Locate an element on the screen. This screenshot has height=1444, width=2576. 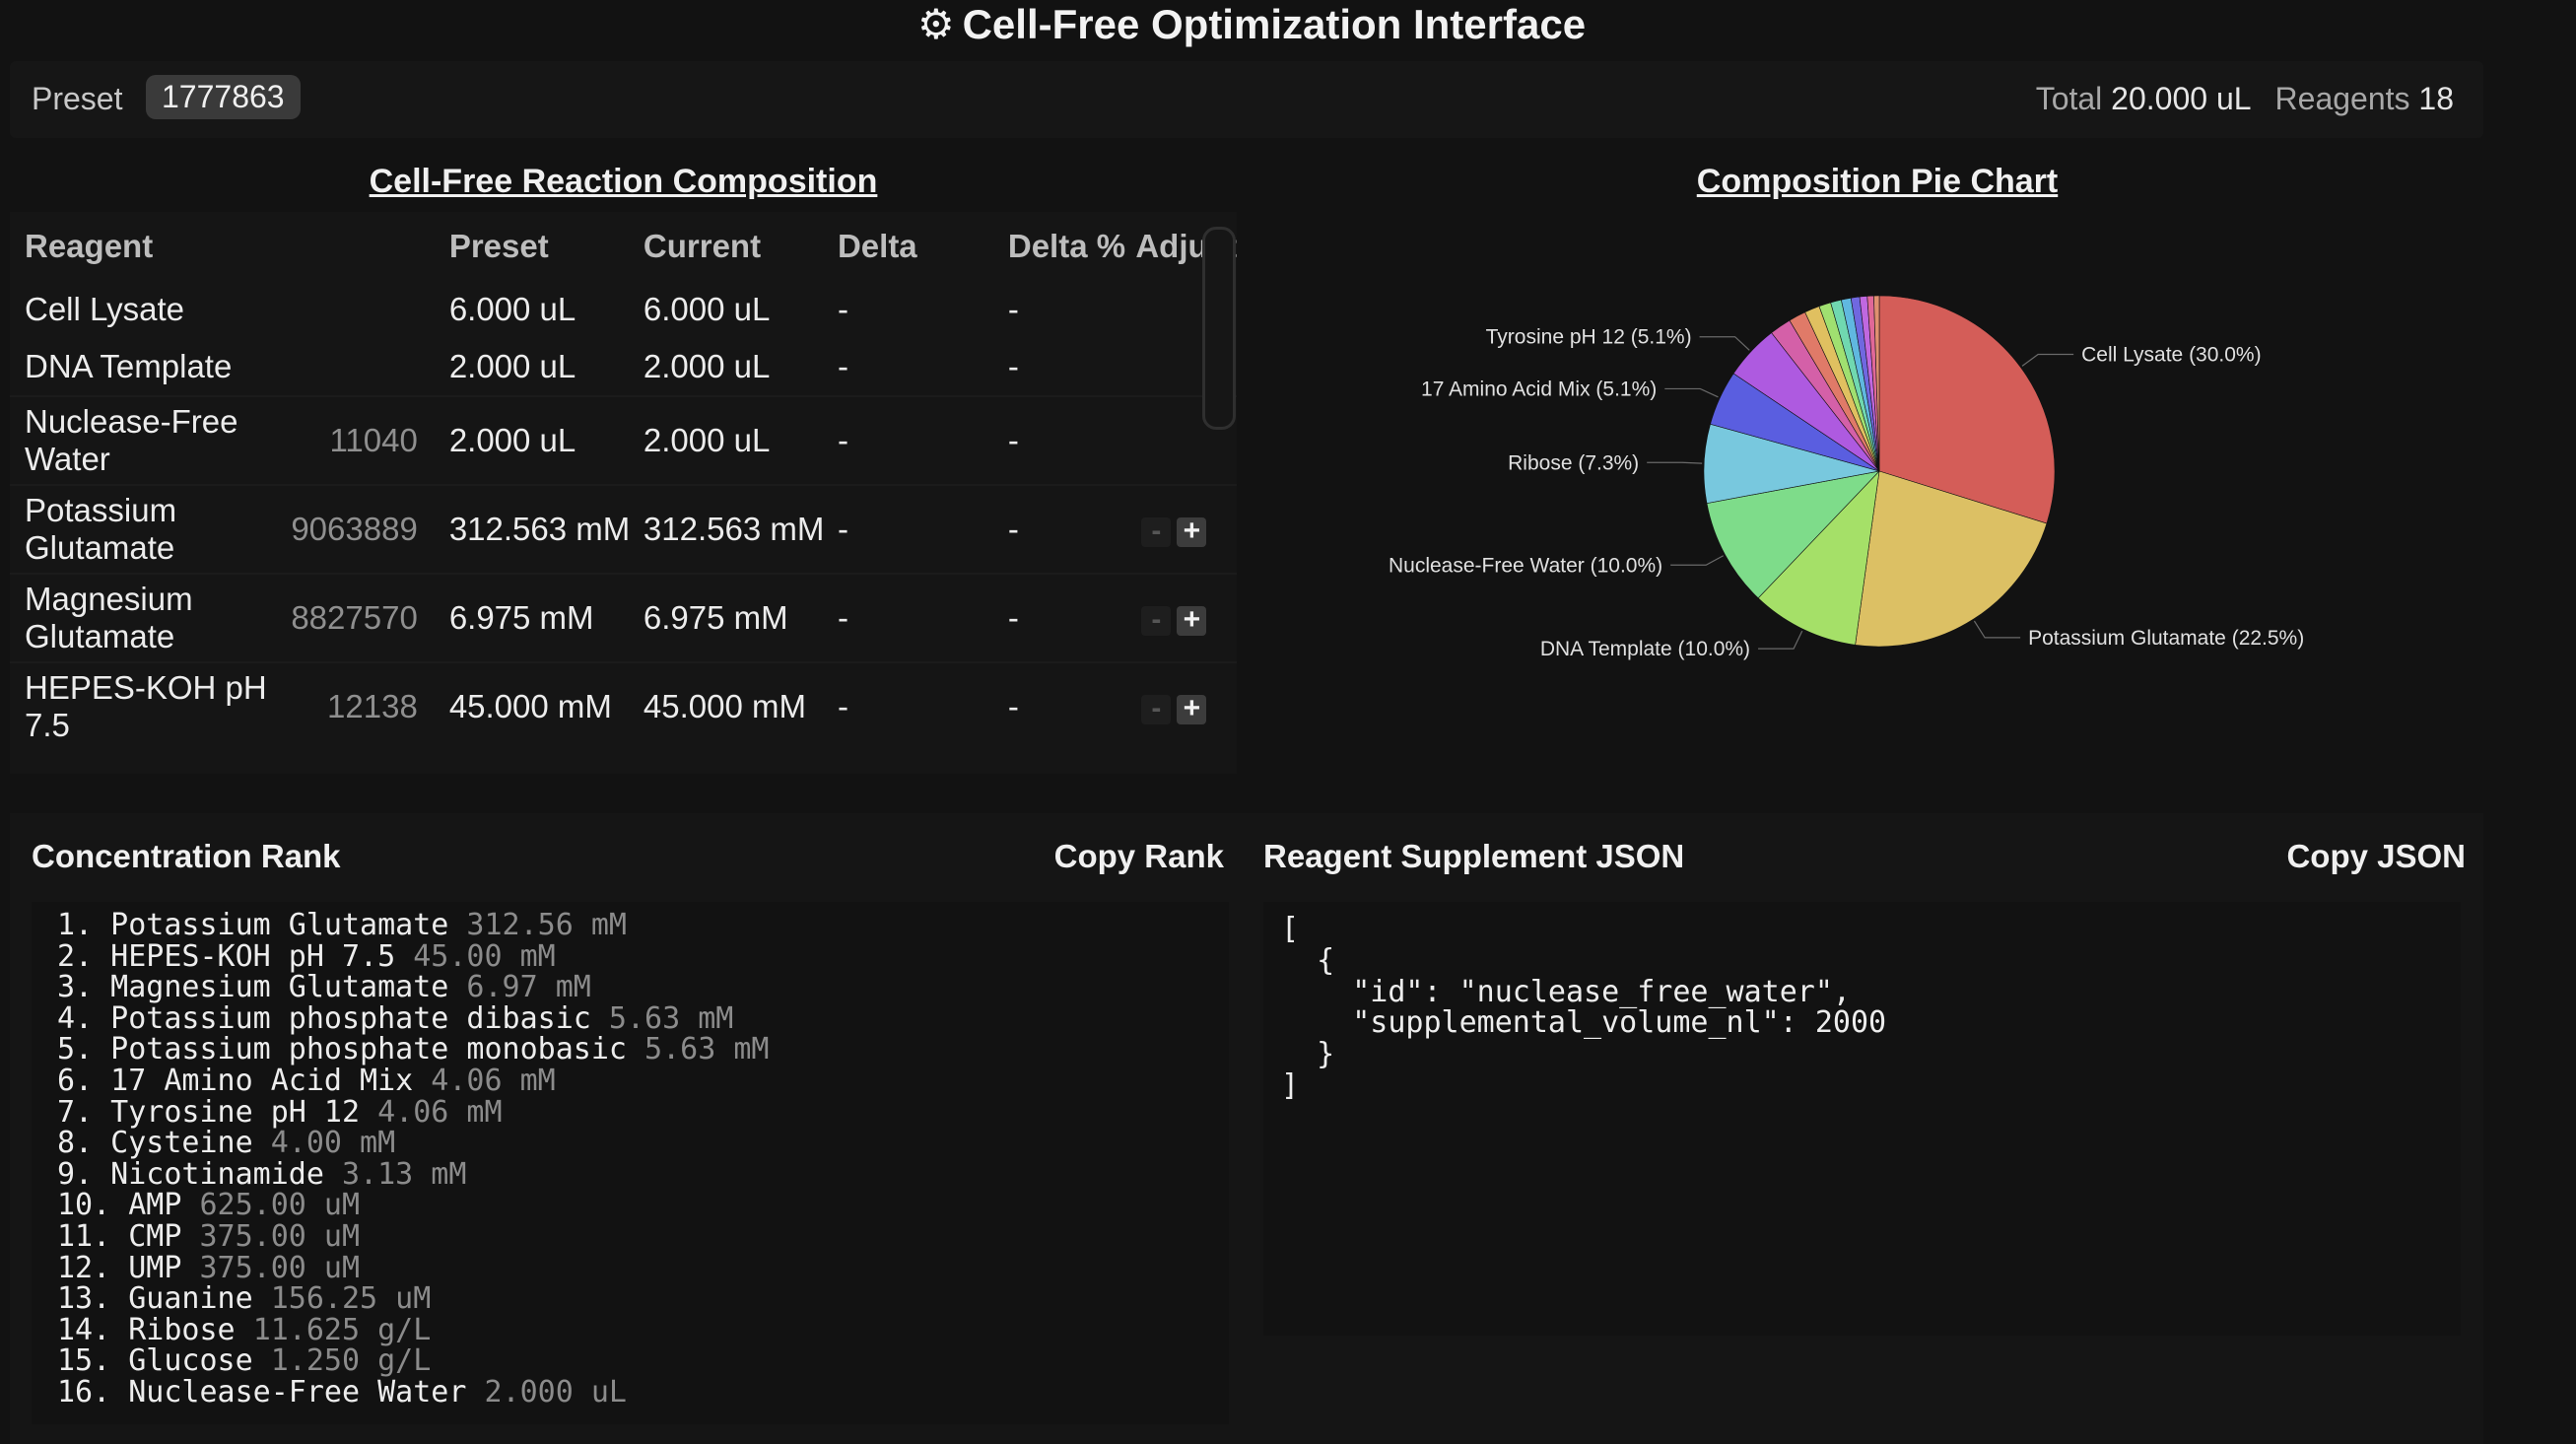
rank-item: 16. Nuclease-Free Water 2.000 uL is located at coordinates (413, 1393).